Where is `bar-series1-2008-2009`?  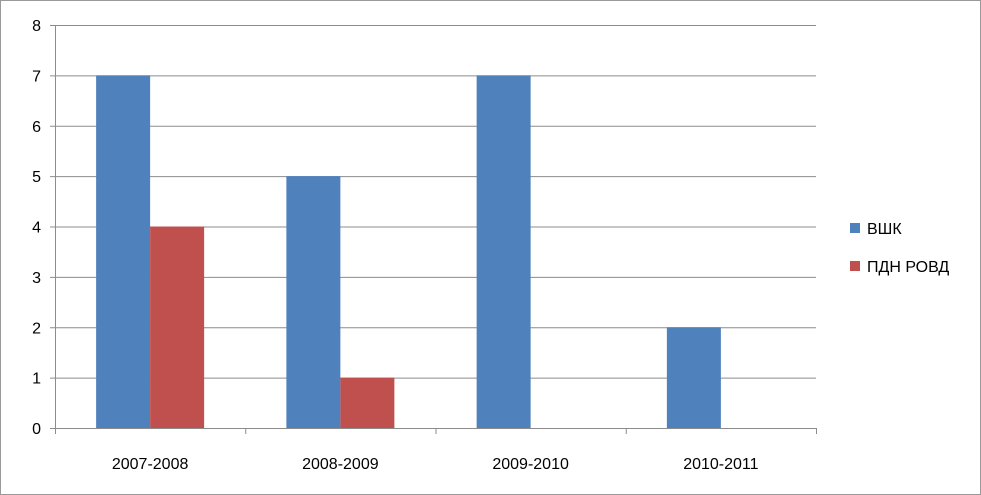
bar-series1-2008-2009 is located at coordinates (313, 302).